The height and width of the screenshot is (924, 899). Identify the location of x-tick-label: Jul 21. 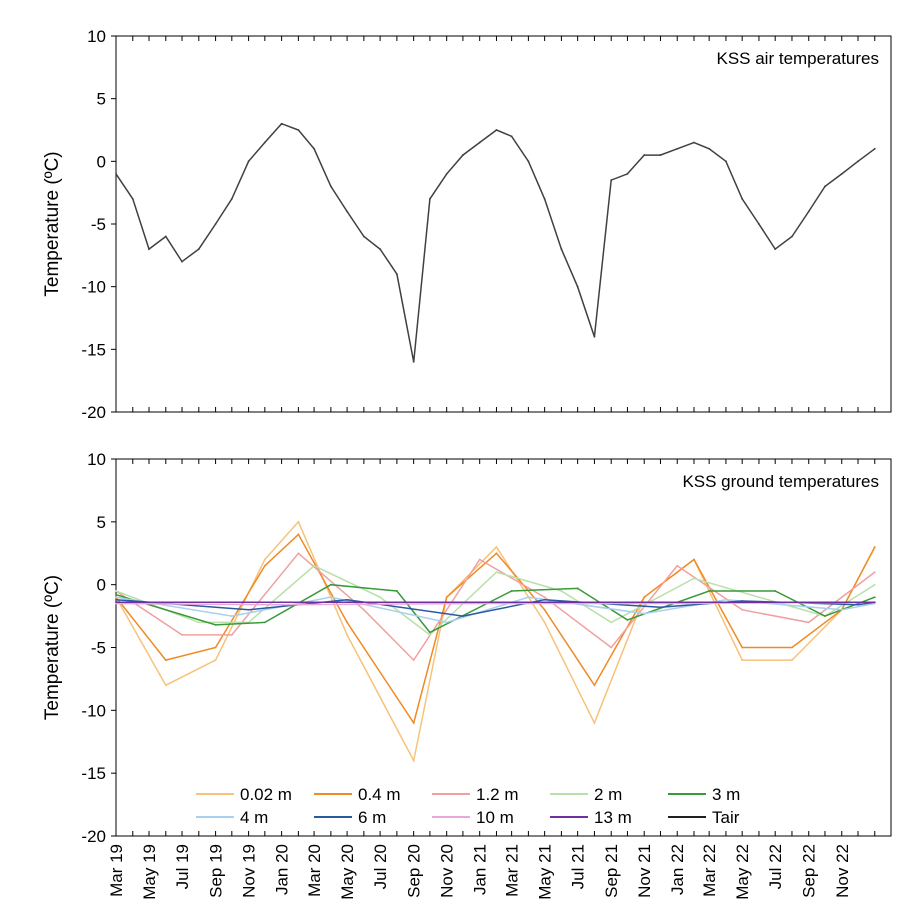
(578, 866).